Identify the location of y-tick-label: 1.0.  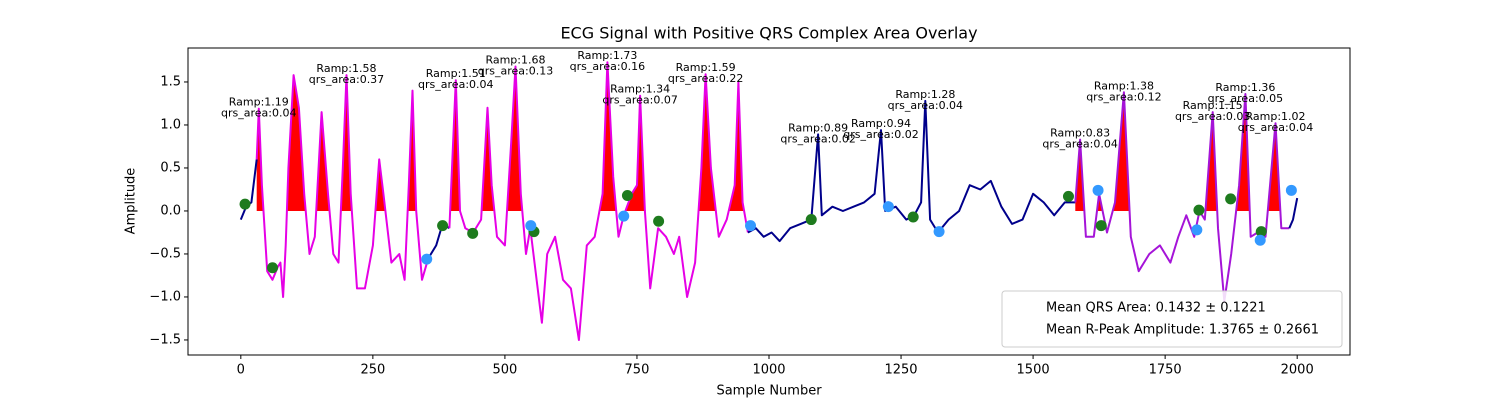
(170, 124).